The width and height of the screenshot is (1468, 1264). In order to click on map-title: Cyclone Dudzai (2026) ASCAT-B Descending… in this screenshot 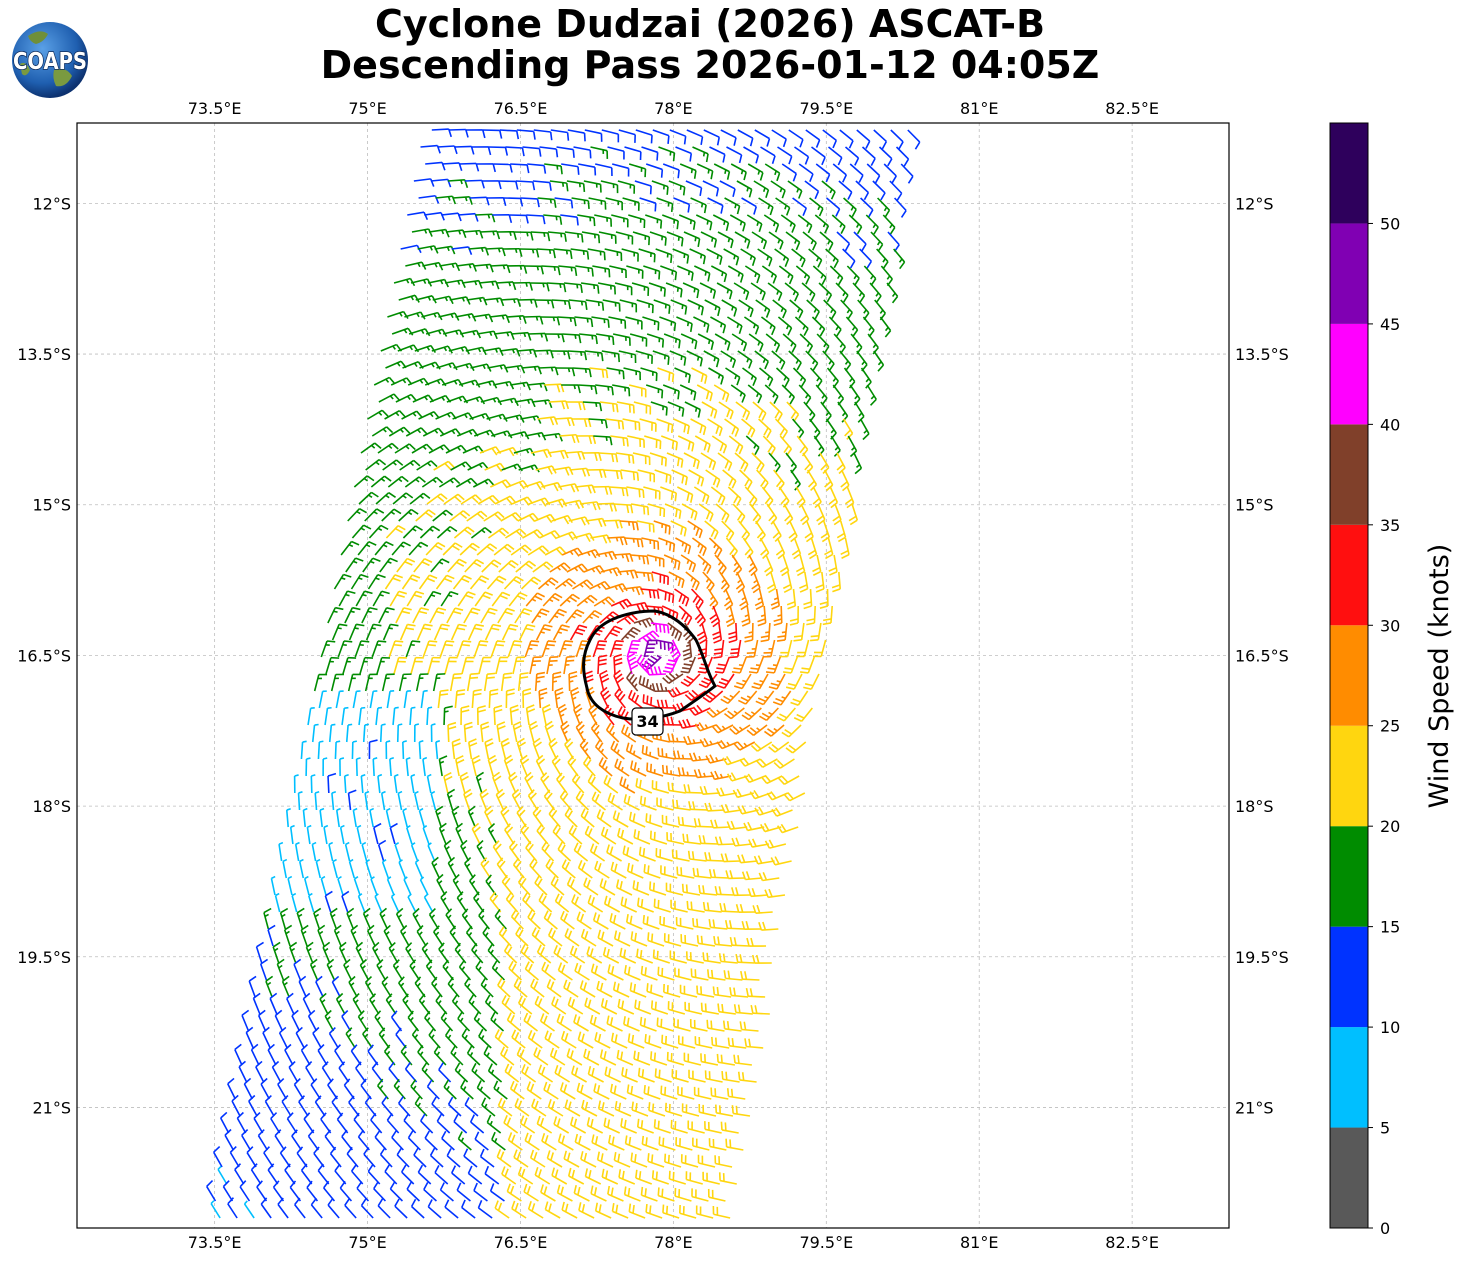, I will do `click(710, 45)`.